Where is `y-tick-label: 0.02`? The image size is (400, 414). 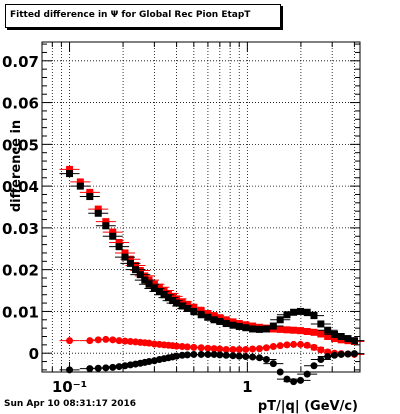
y-tick-label: 0.02 is located at coordinates (20, 271).